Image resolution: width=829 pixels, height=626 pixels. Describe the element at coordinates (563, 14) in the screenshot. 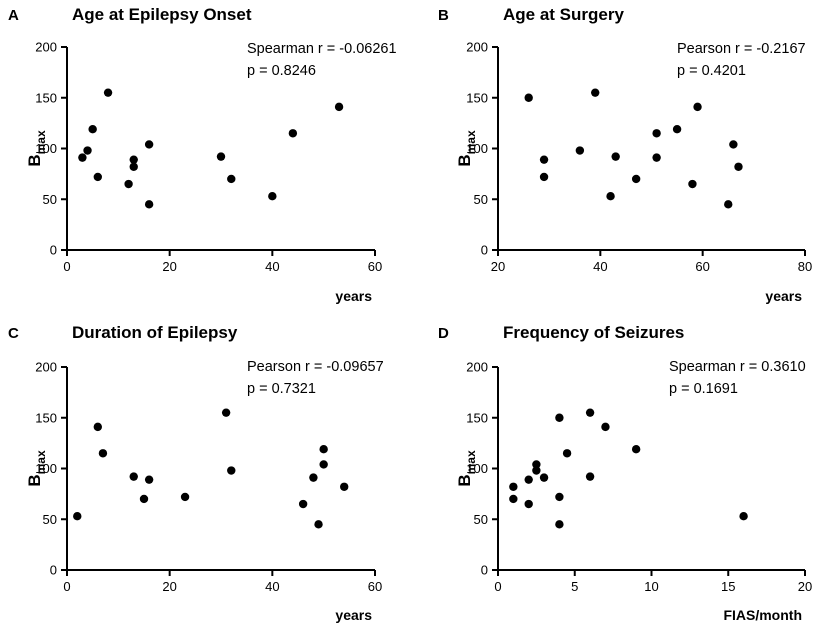

I see `chart-title: Age at Surgery` at that location.